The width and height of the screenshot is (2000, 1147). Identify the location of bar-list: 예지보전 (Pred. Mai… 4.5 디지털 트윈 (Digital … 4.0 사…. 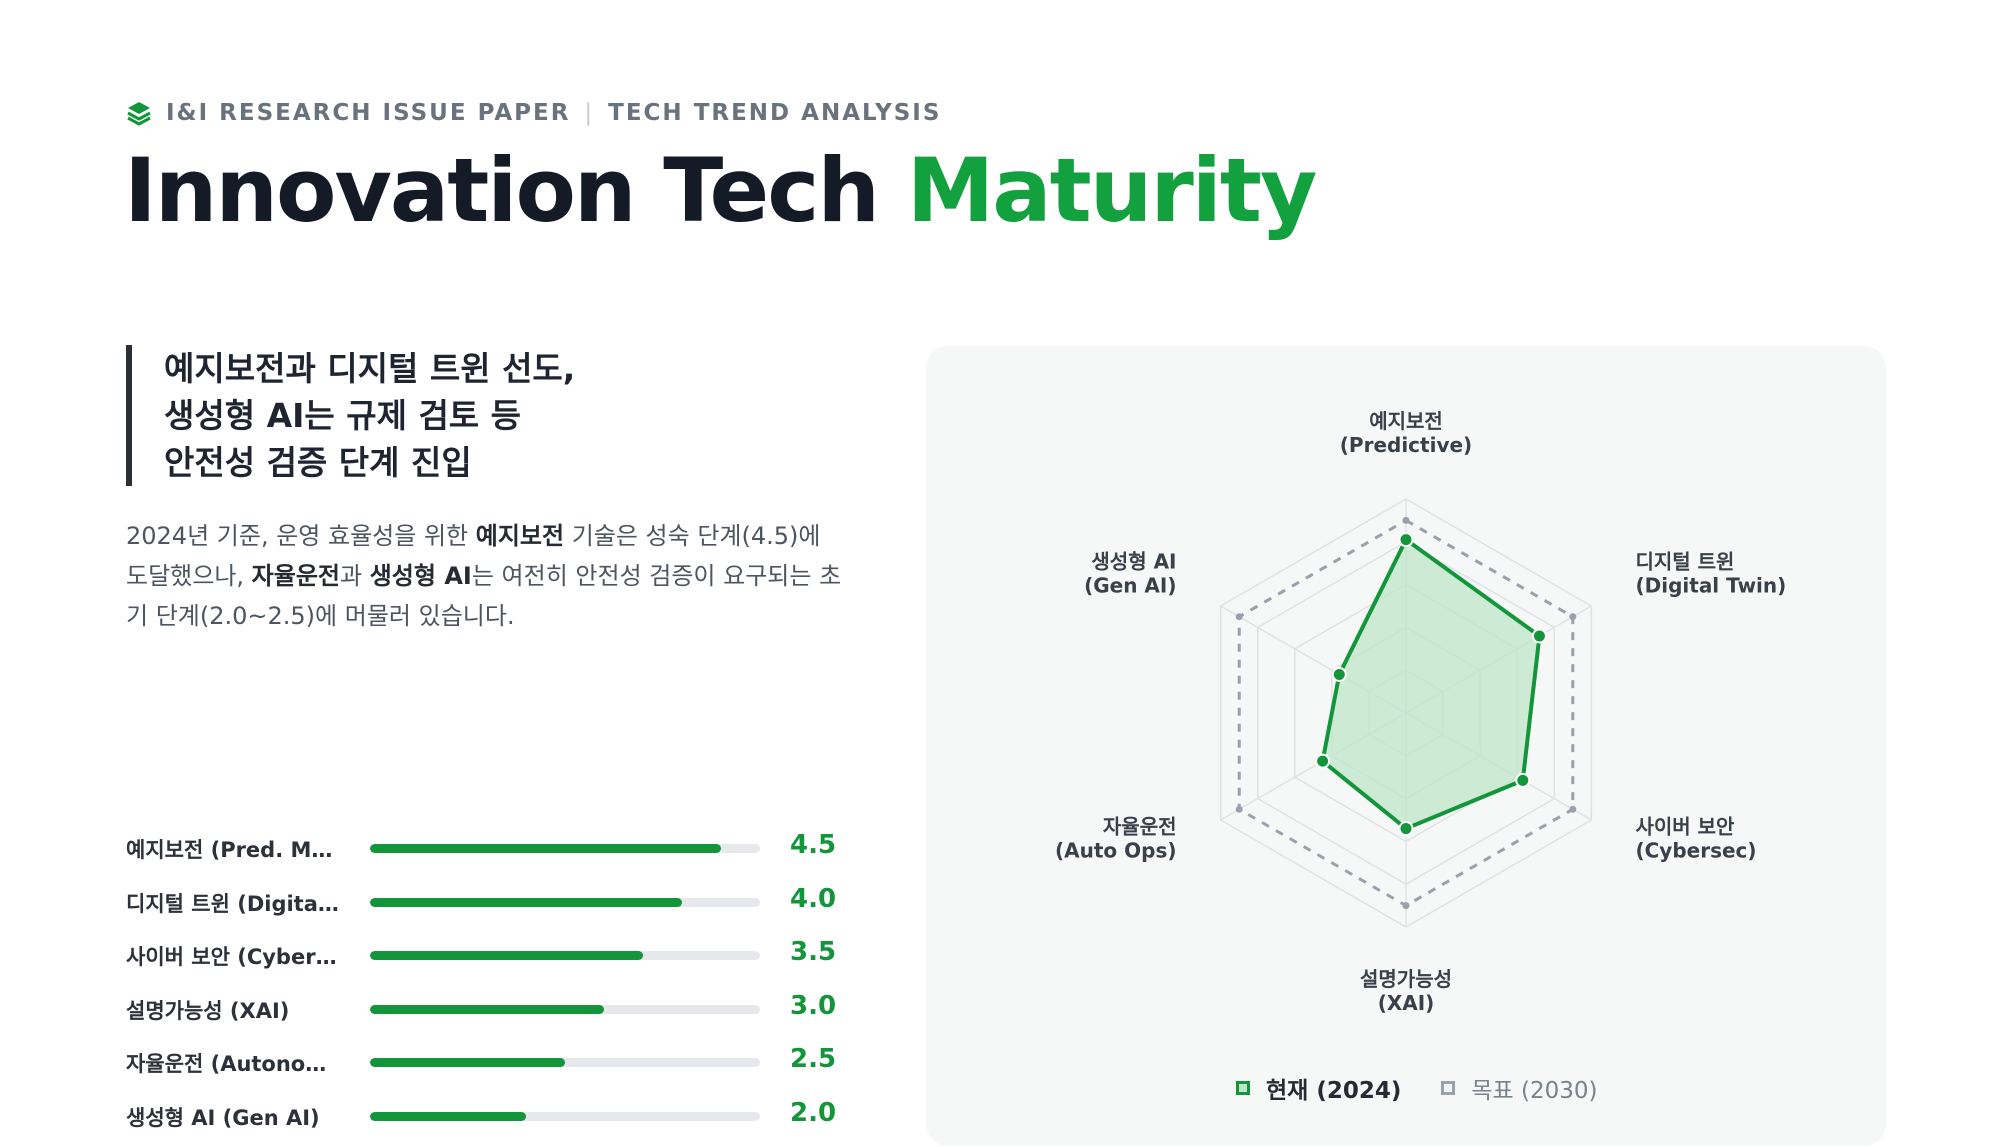
(481, 986).